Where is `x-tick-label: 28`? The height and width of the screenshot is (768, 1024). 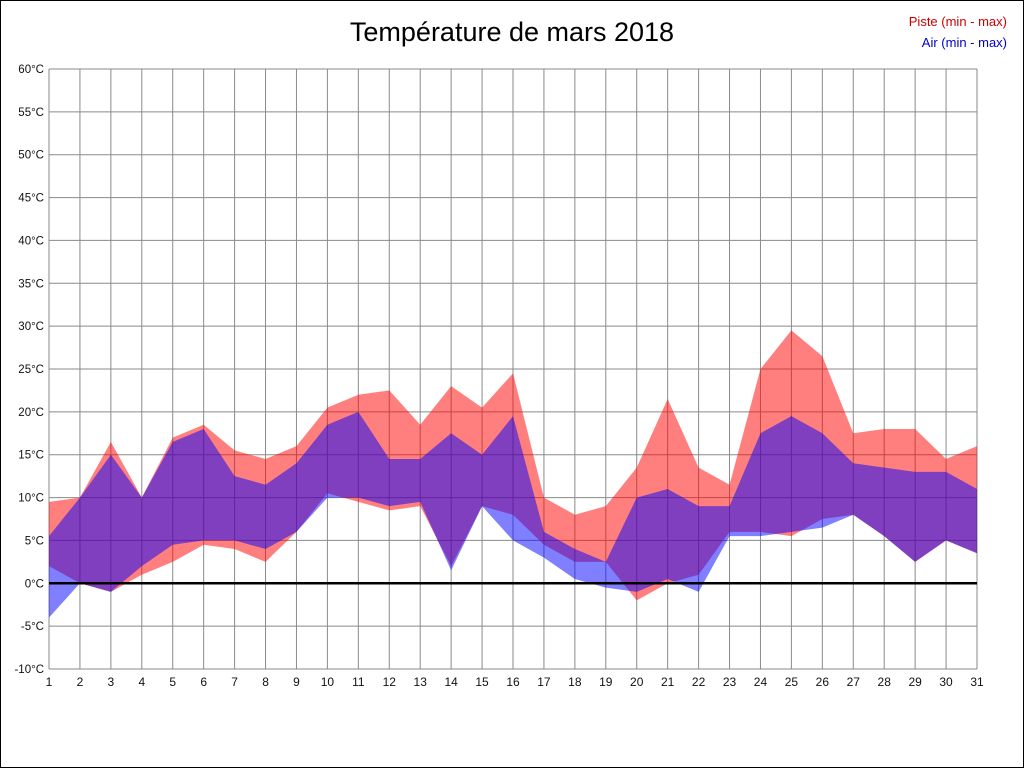 x-tick-label: 28 is located at coordinates (885, 682).